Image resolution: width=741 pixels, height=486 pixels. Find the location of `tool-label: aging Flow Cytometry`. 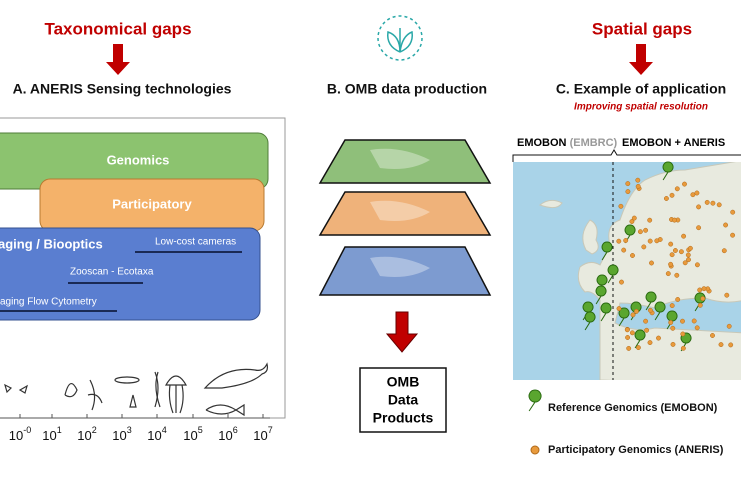

tool-label: aging Flow Cytometry is located at coordinates (48, 302).